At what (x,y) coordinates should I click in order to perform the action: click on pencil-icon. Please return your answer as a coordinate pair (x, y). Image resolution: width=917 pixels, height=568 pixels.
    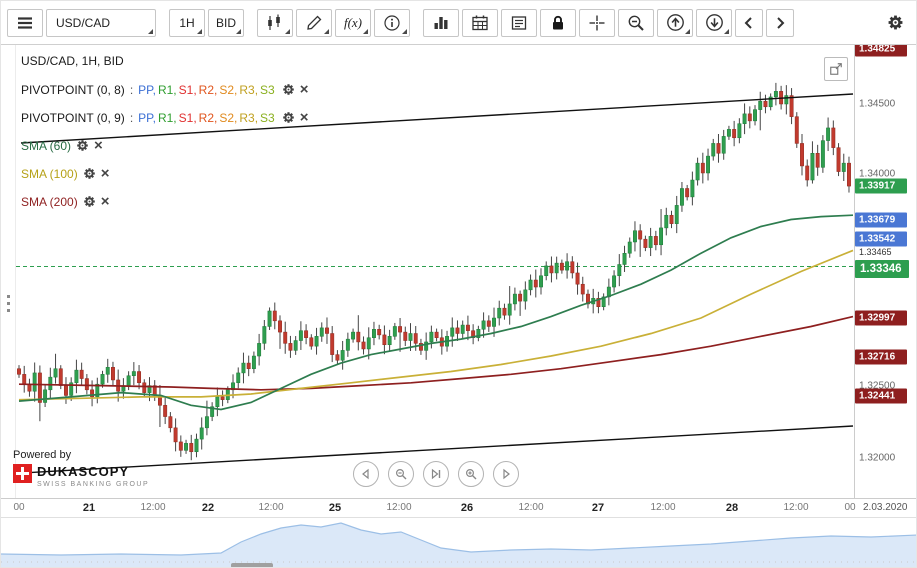
    Looking at the image, I should click on (314, 22).